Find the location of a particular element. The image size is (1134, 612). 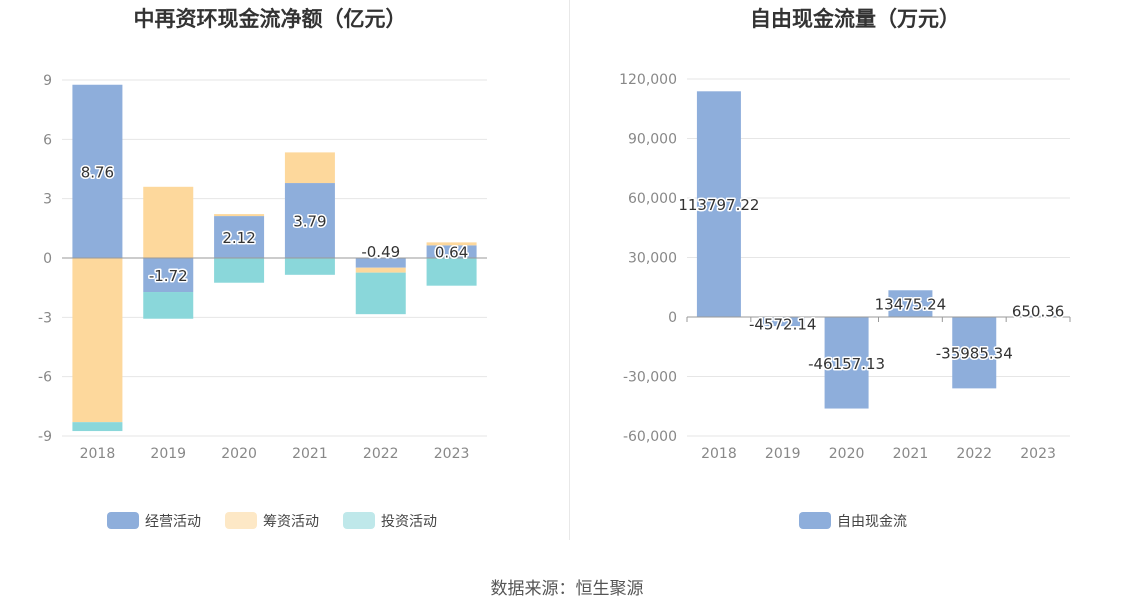

y-tick-label: -6 is located at coordinates (45, 378).